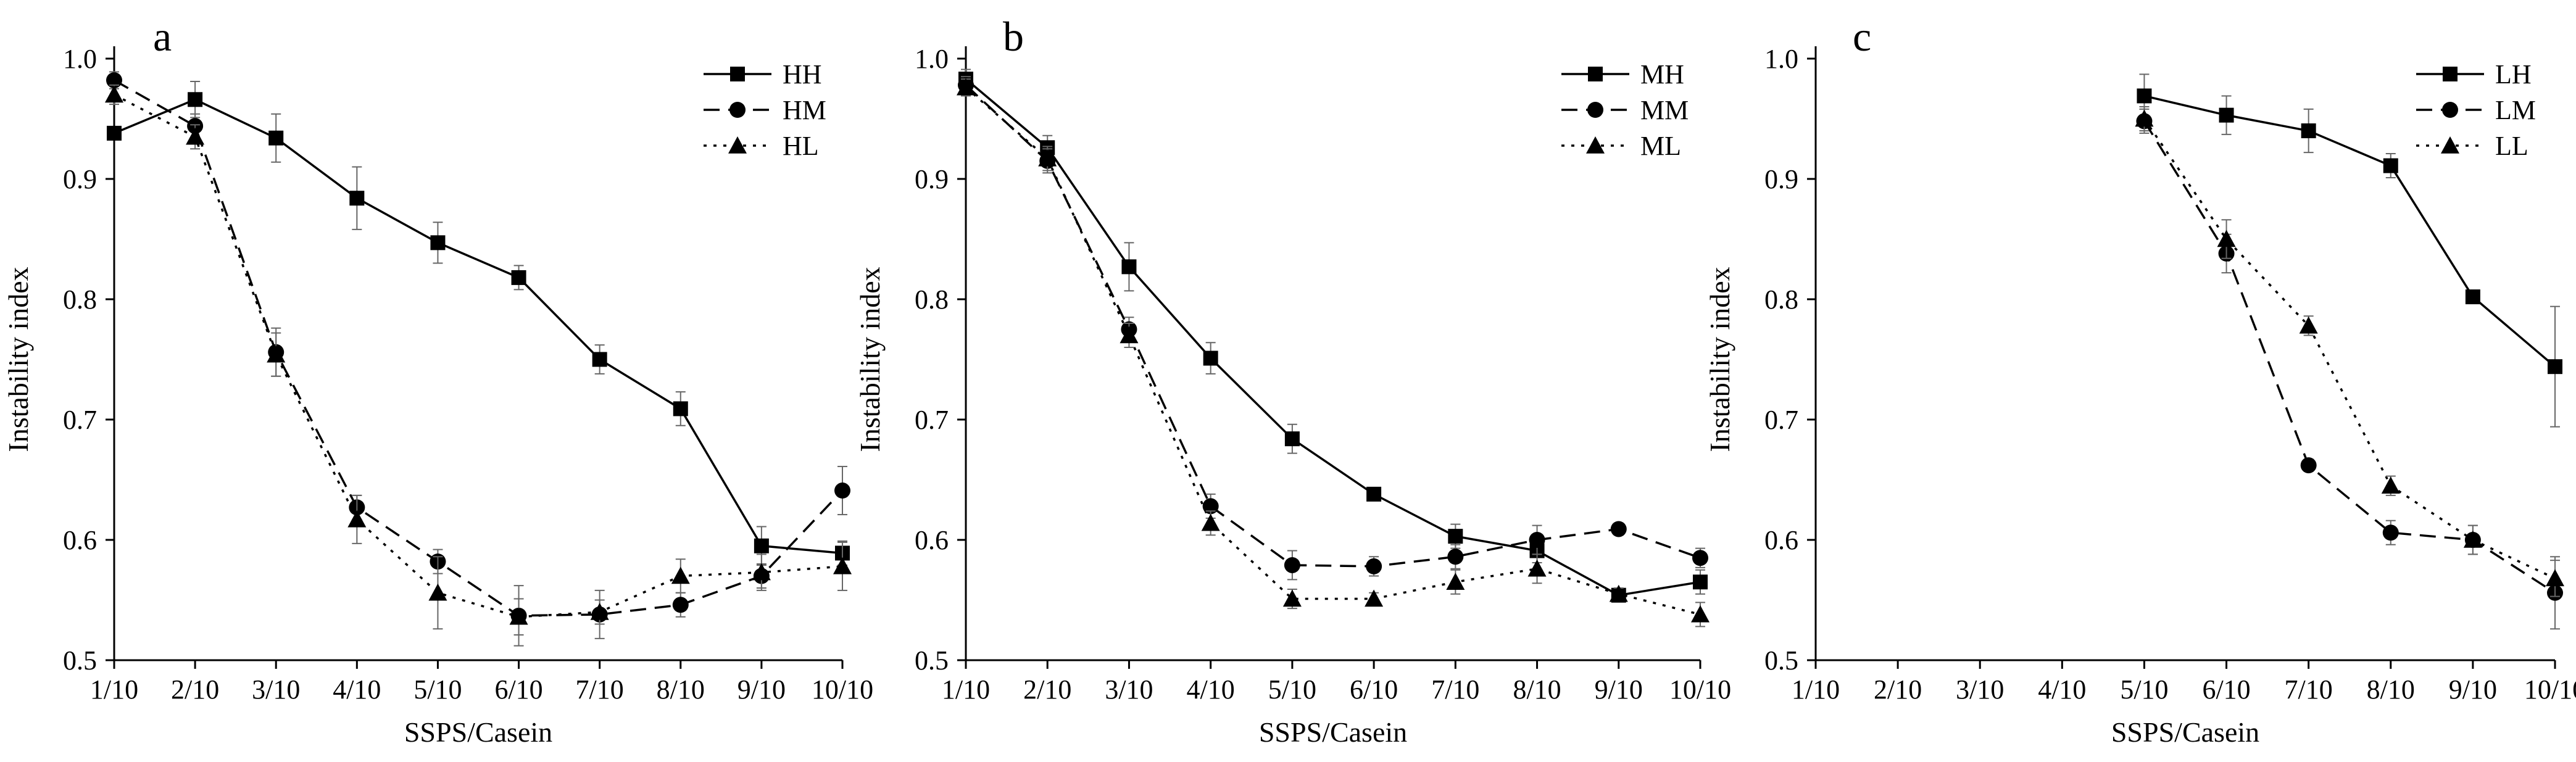  I want to click on legend-label-LL: LL, so click(2511, 146).